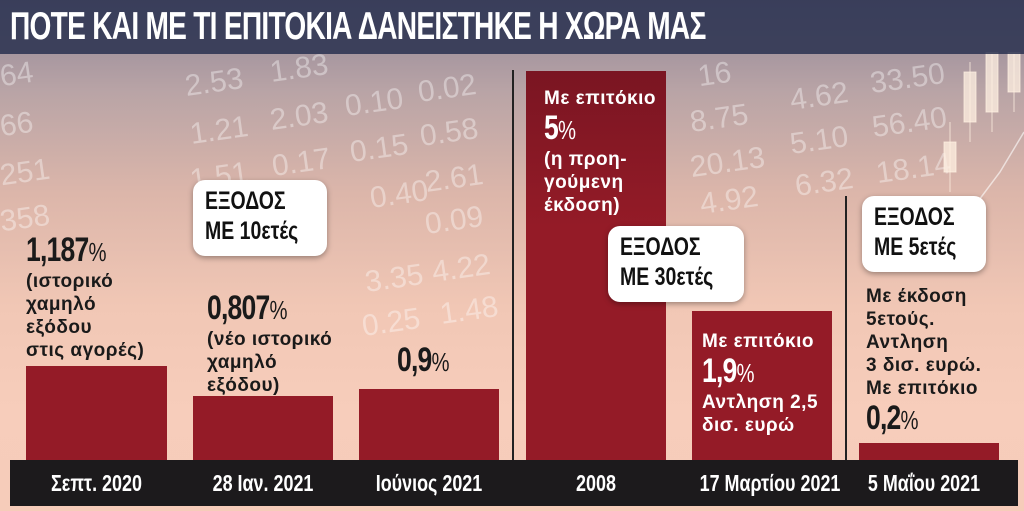  What do you see at coordinates (892, 418) in the screenshot?
I see `value-label: 0,2%` at bounding box center [892, 418].